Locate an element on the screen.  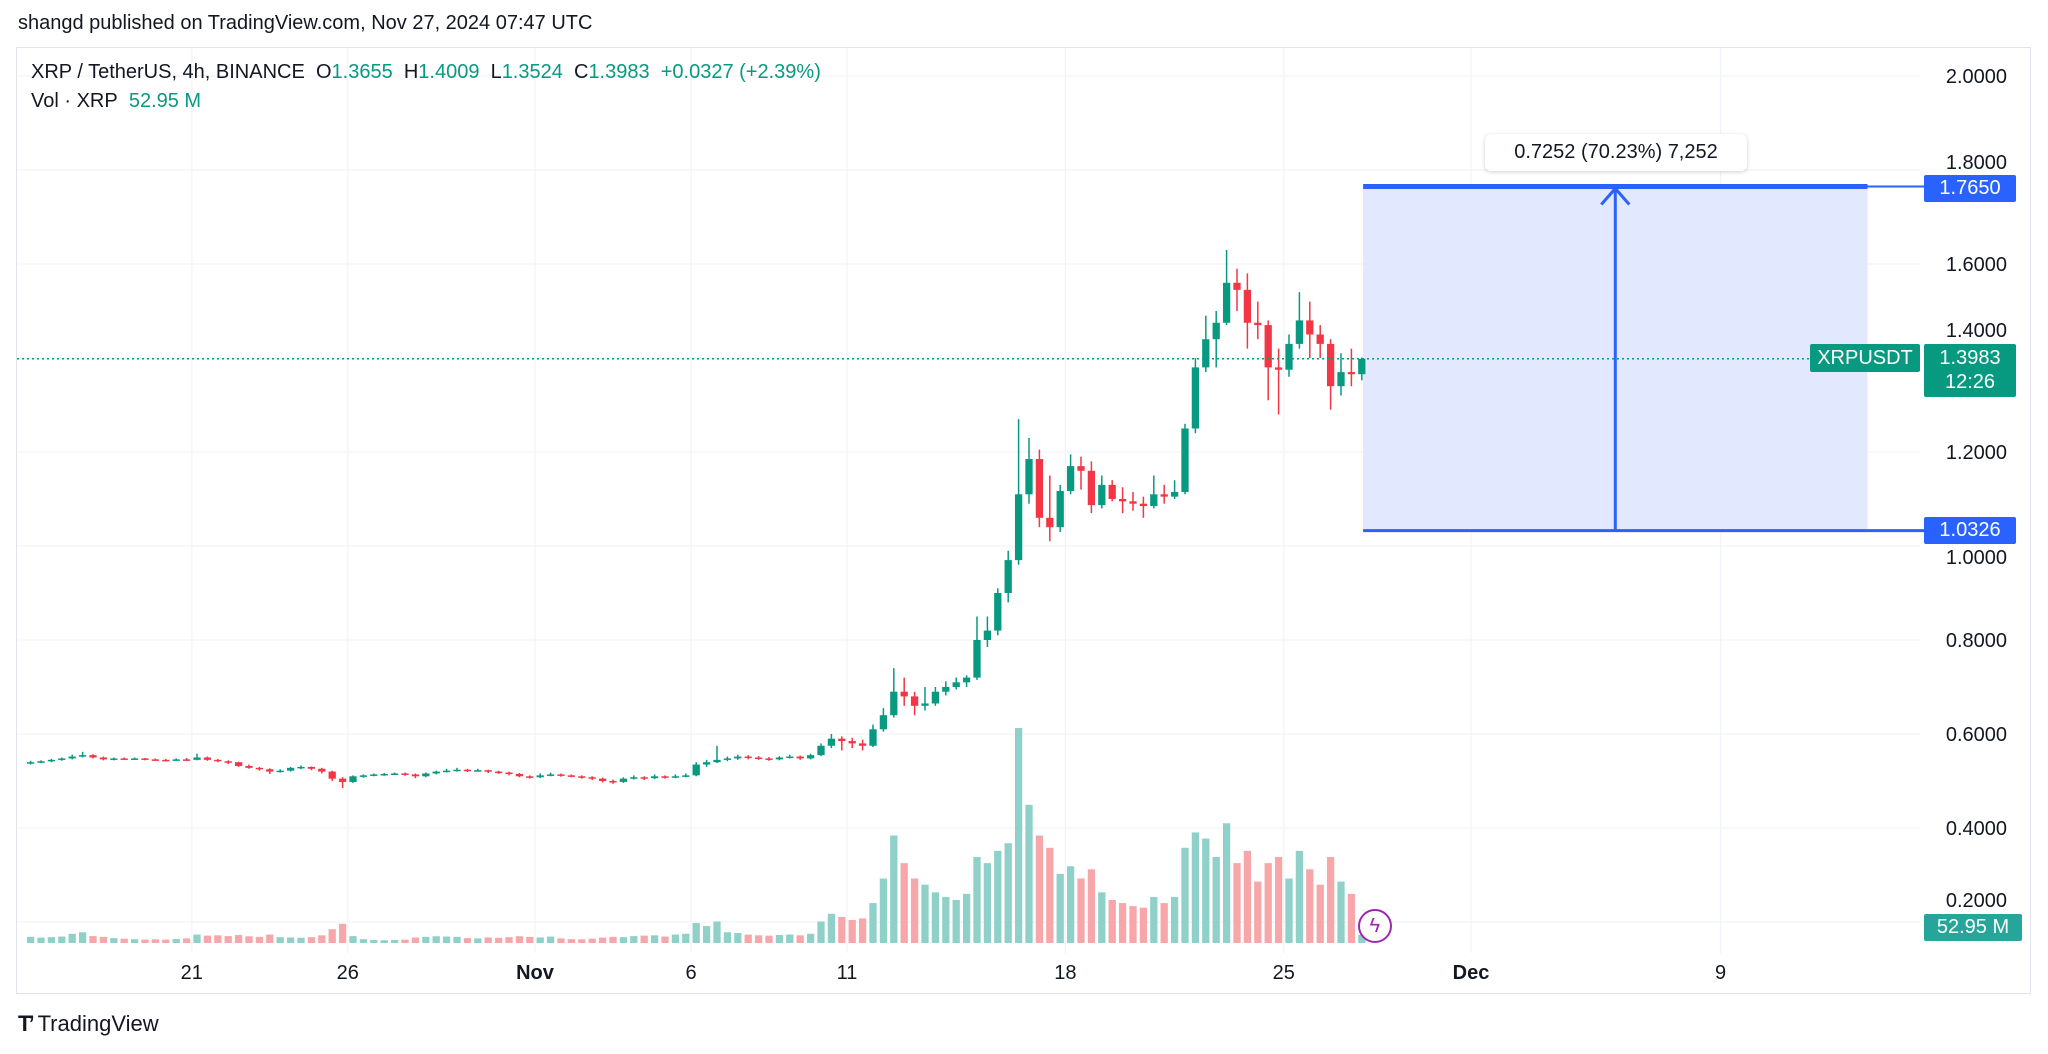
y-tick-label: 1.4000 is located at coordinates (1976, 331).